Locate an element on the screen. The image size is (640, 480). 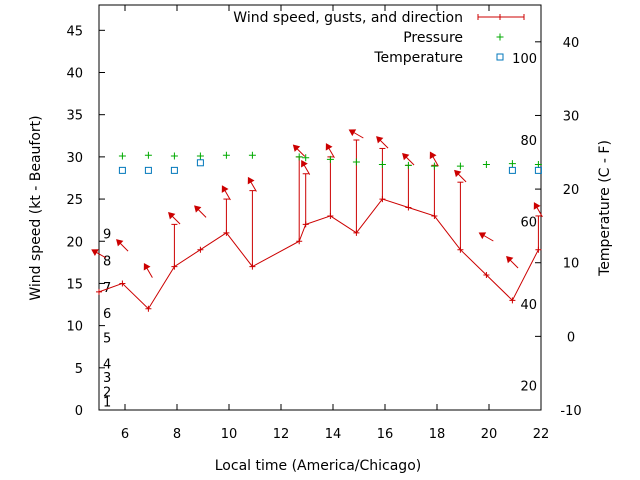
x-tick-label: 10 is located at coordinates (229, 434).